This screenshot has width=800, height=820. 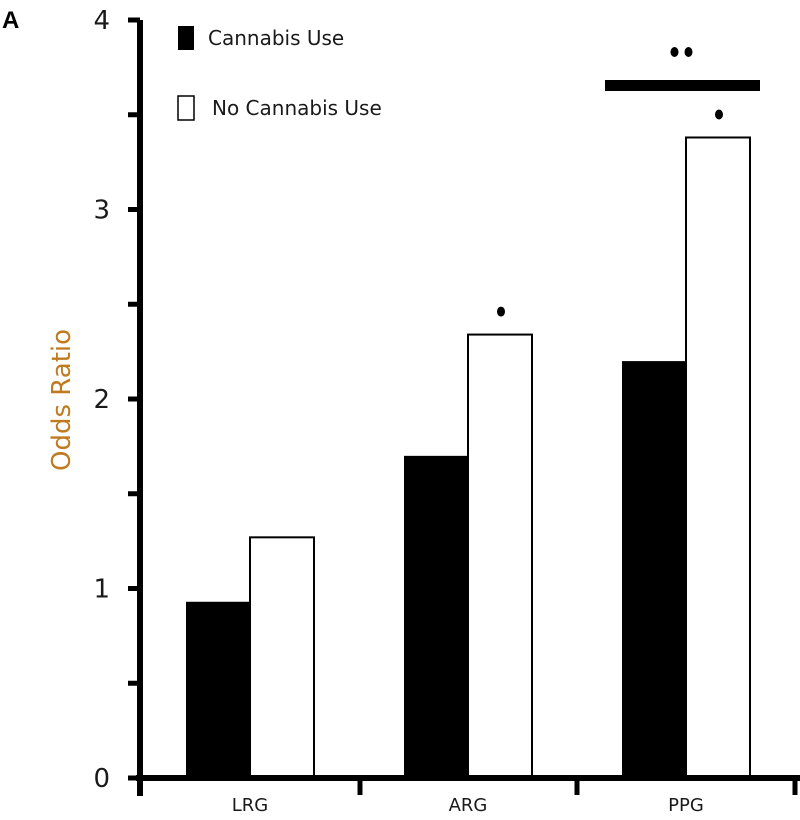 I want to click on y-tick-label: 4, so click(x=101, y=21).